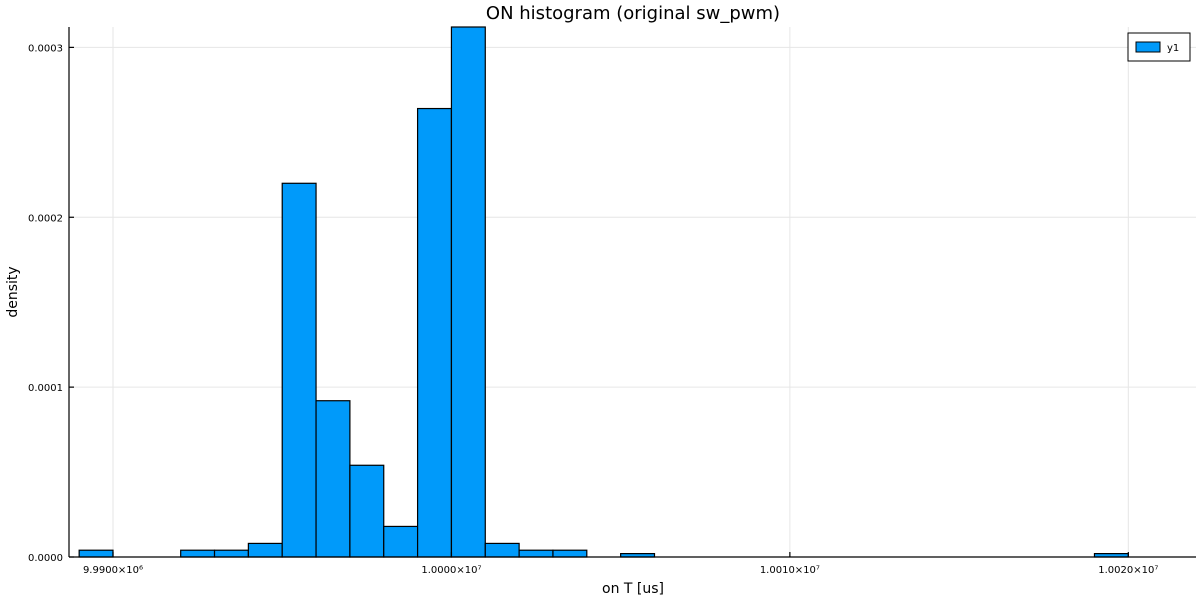  What do you see at coordinates (633, 589) in the screenshot?
I see `x-axis-label: on T [us]` at bounding box center [633, 589].